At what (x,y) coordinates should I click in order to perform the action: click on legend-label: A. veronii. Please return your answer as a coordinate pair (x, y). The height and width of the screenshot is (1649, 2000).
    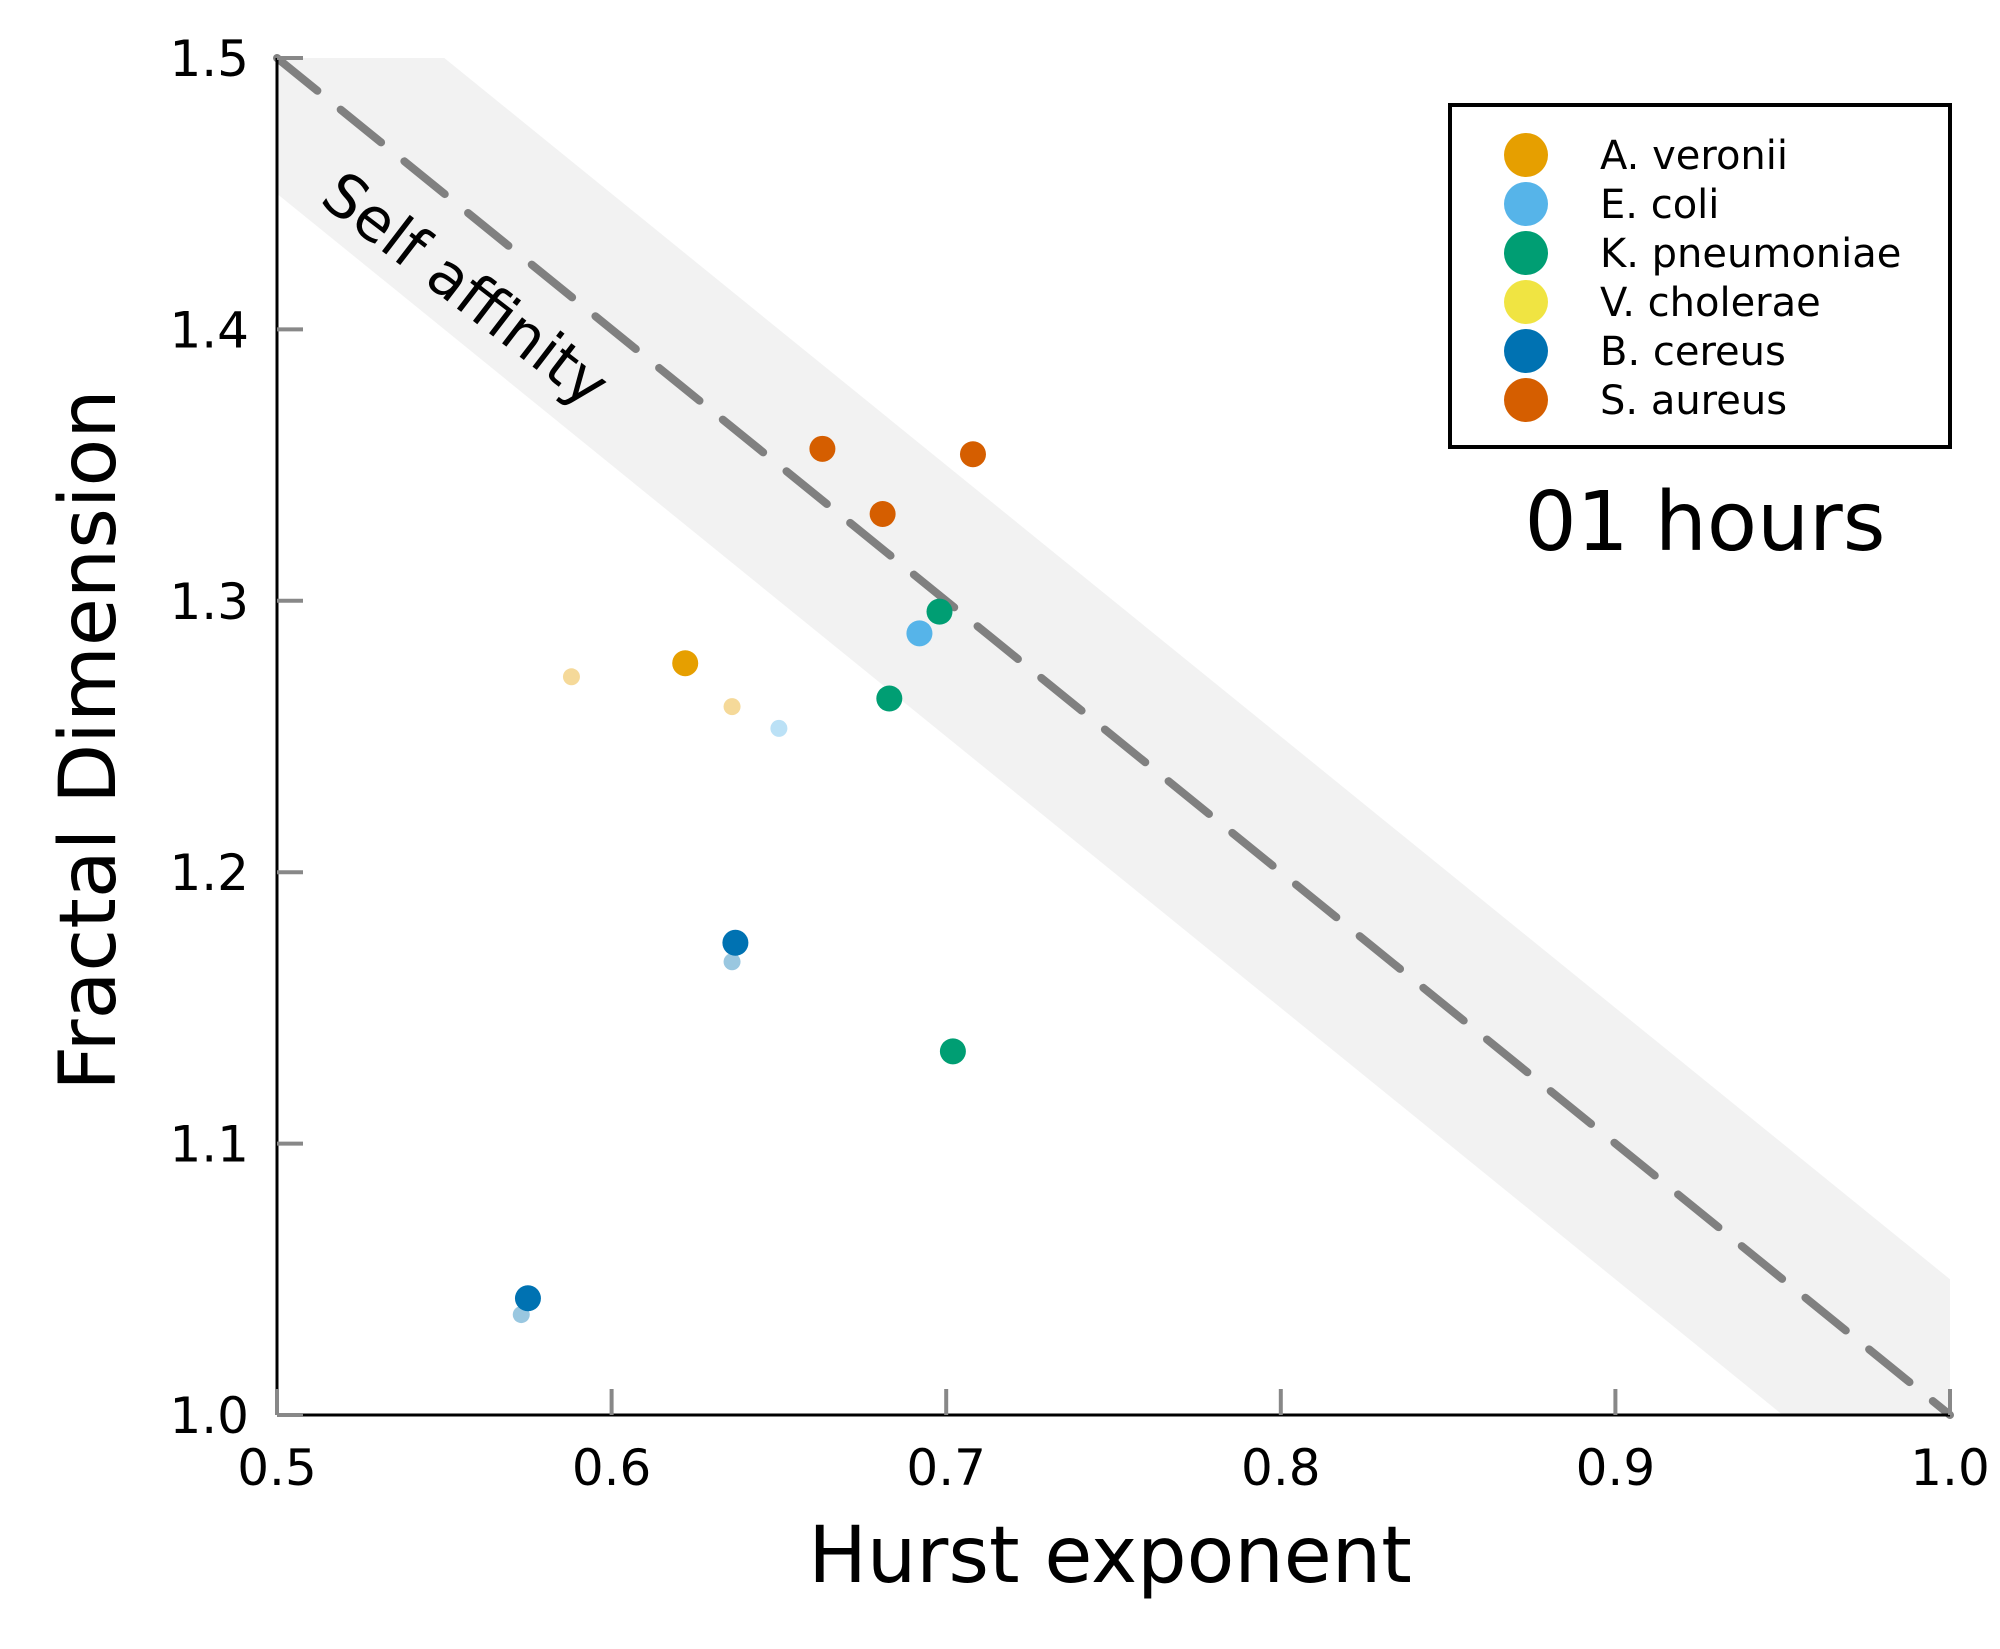
    Looking at the image, I should click on (1694, 156).